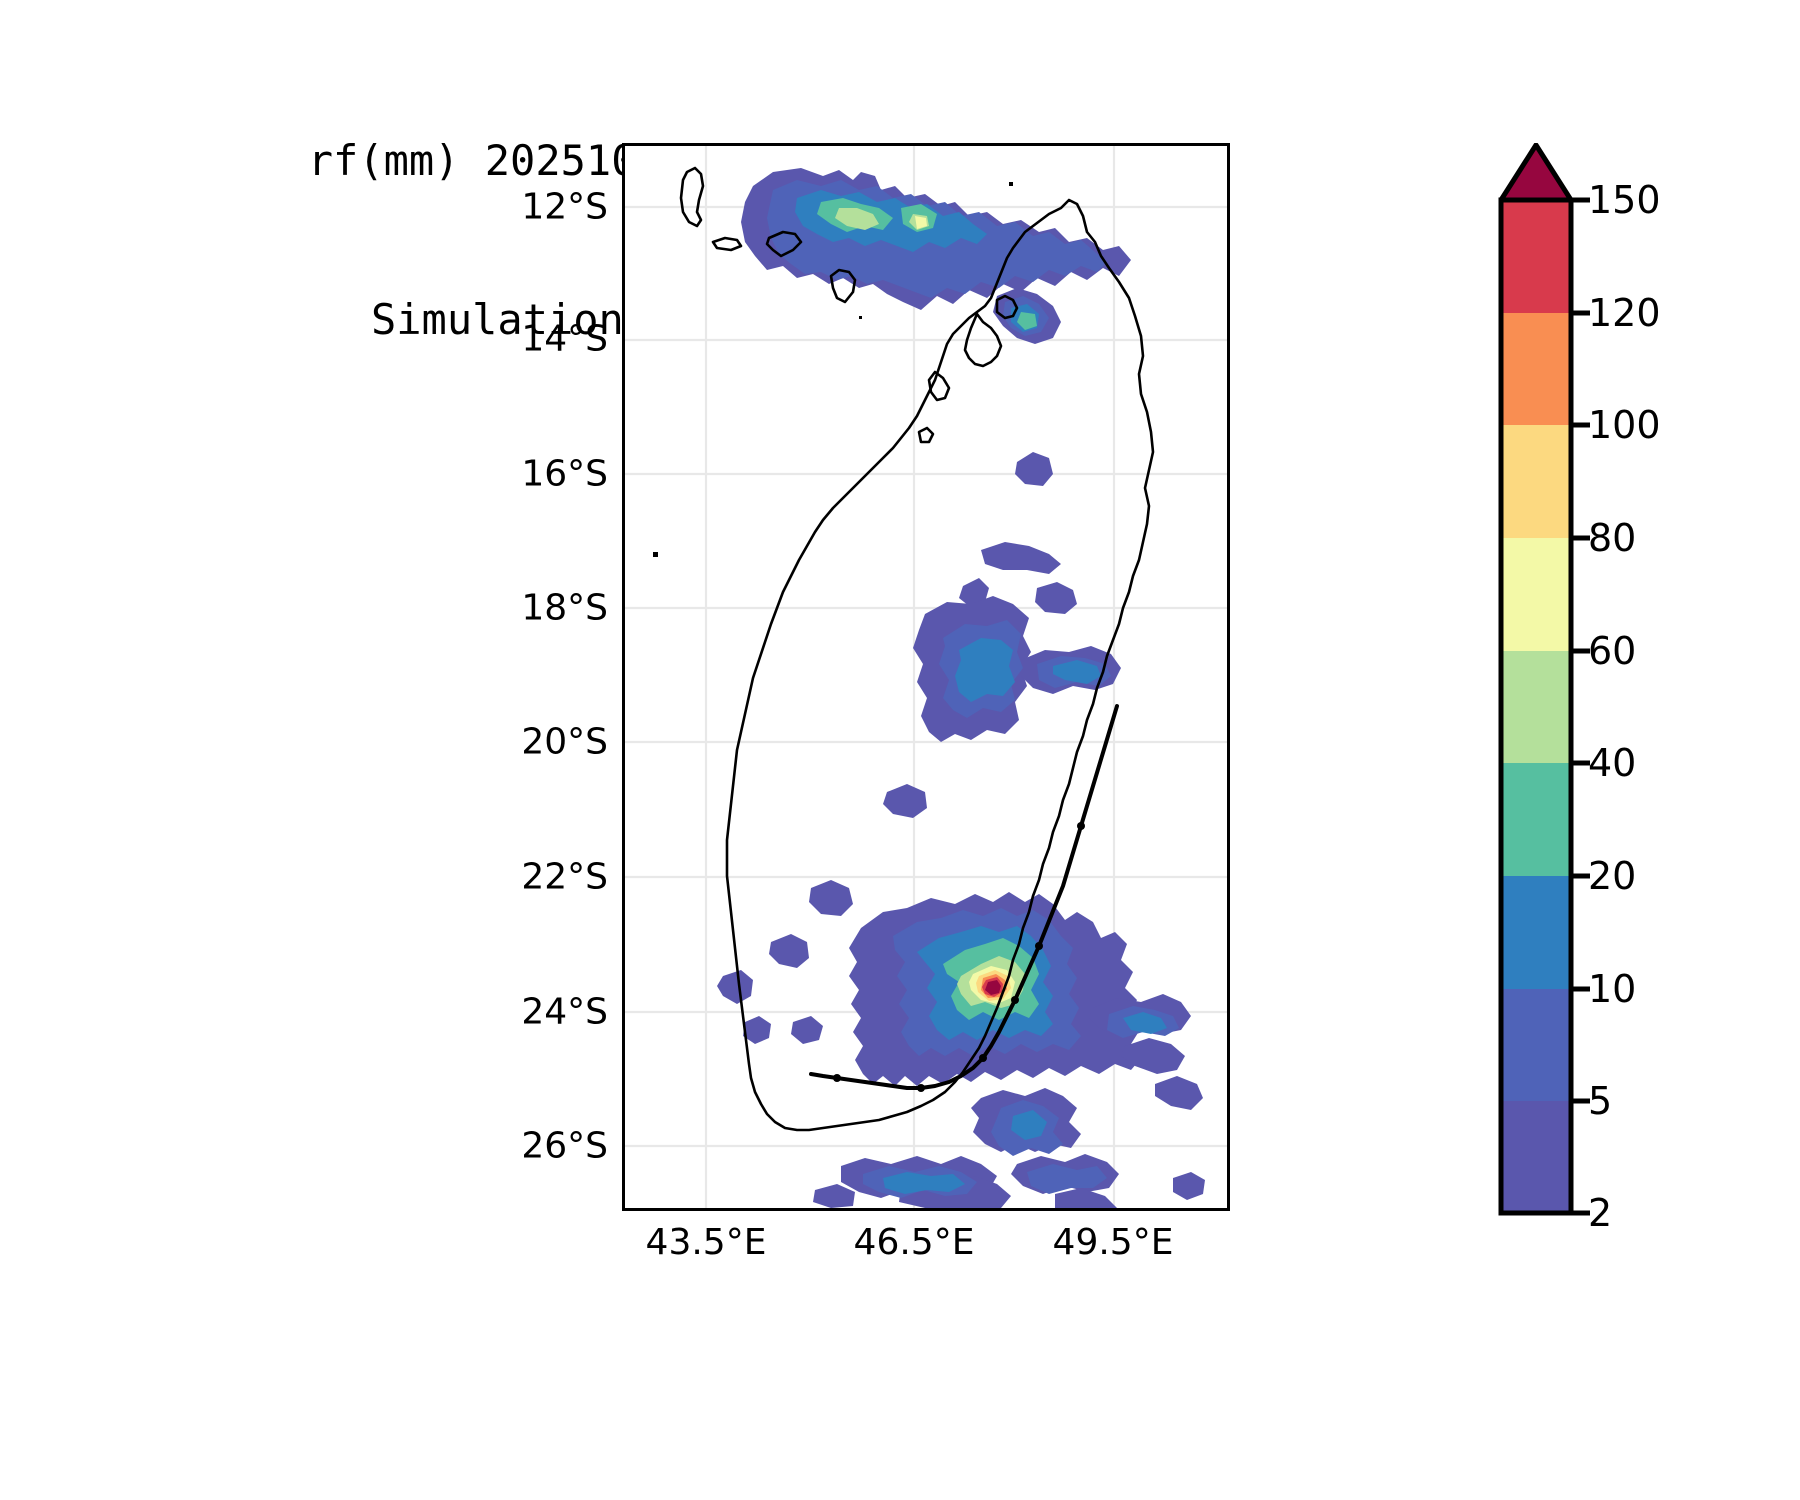 This screenshot has width=1800, height=1500. Describe the element at coordinates (1580, 706) in the screenshot. I see `colorbar-ticks` at that location.